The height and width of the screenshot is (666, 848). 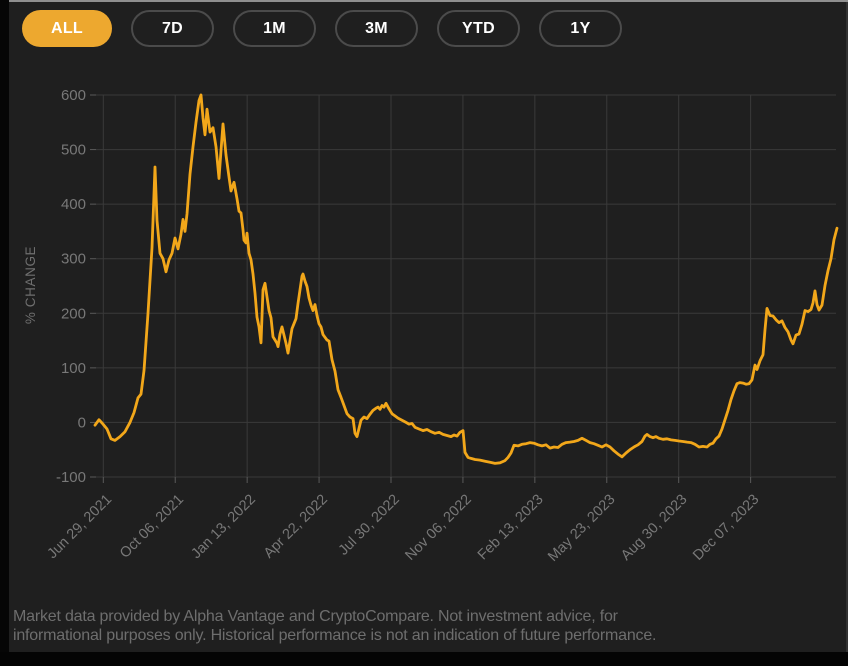 I want to click on timeframe-button-7d: 7D, so click(x=172, y=28).